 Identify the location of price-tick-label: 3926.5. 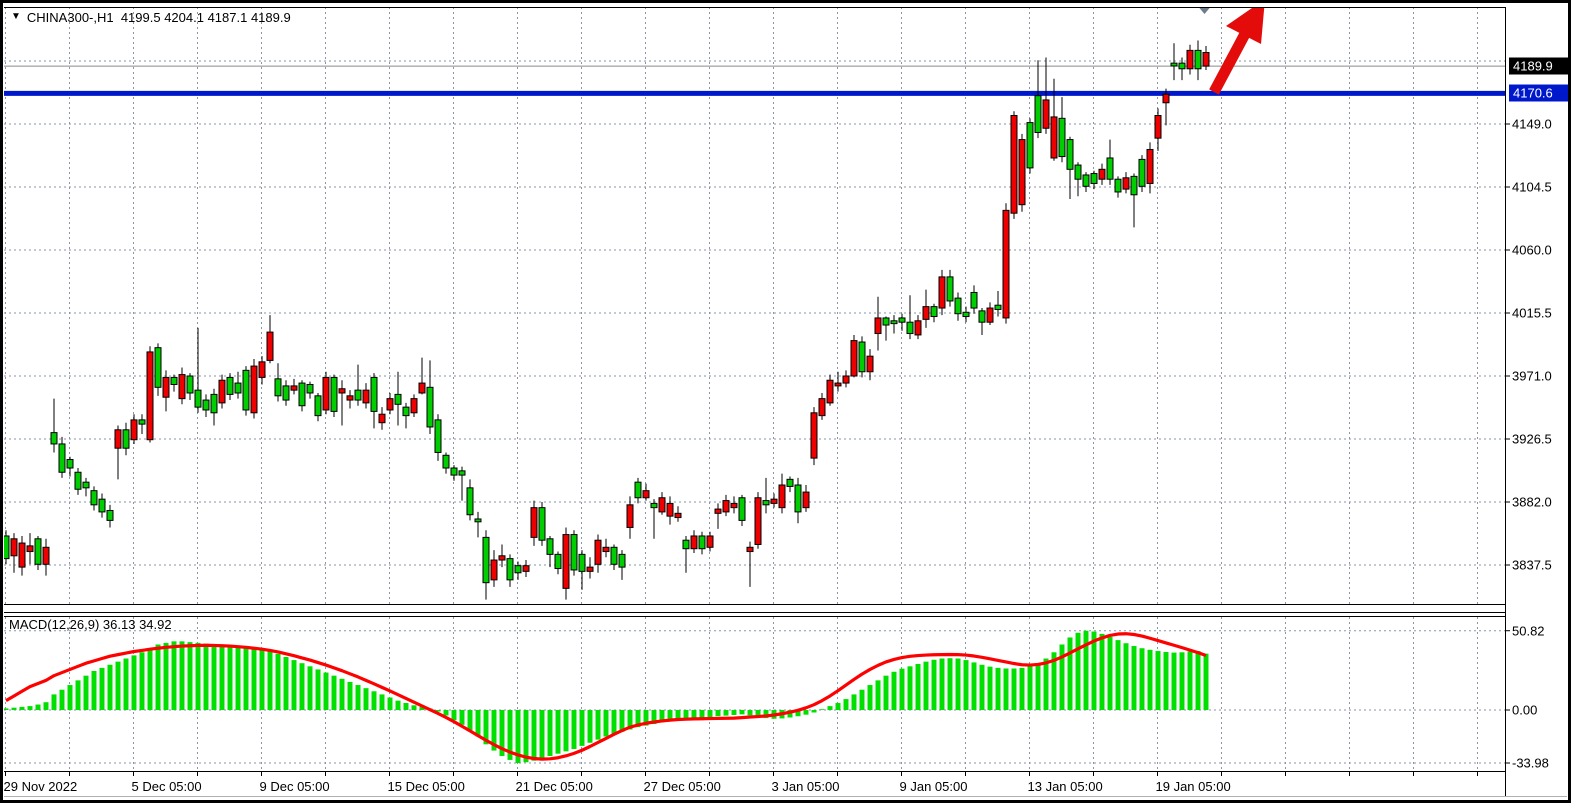
(1532, 439).